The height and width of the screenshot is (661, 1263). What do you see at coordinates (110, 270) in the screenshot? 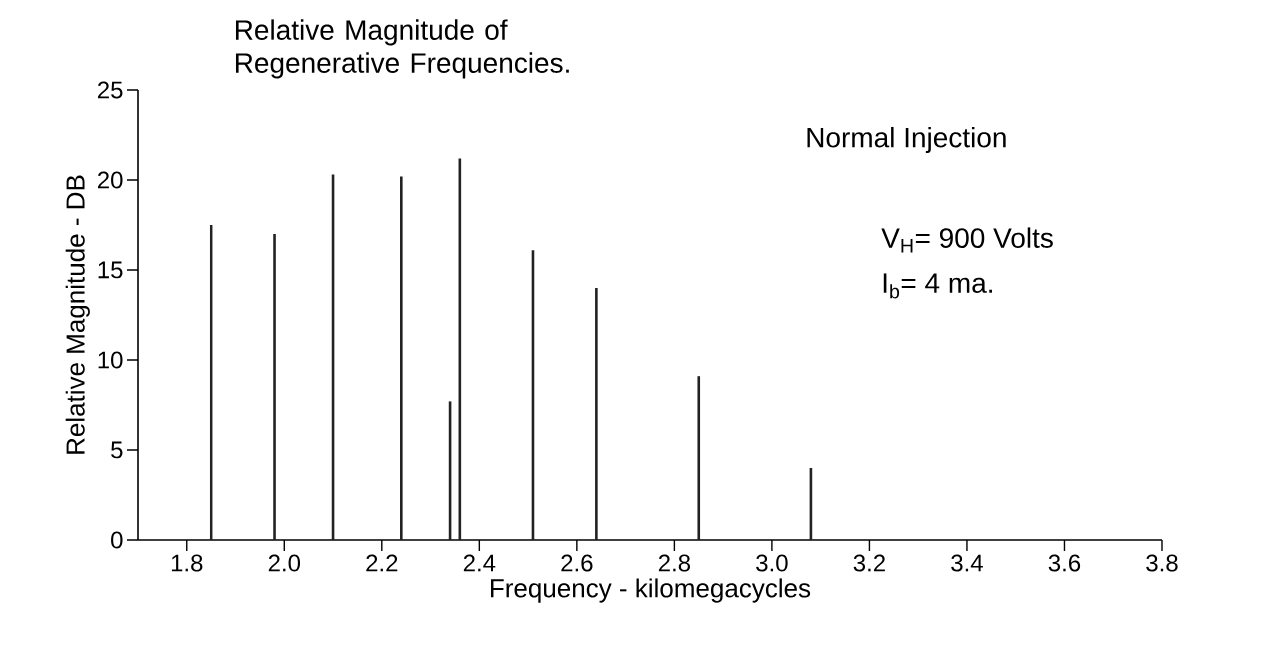
I see `y-tick-label: 15` at bounding box center [110, 270].